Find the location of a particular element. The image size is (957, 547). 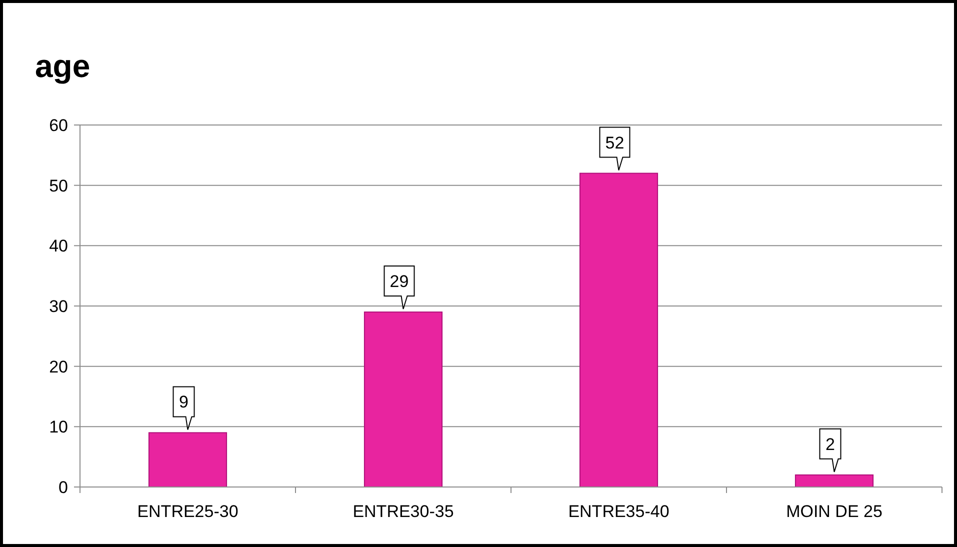

y-tick-label: 10 is located at coordinates (58, 427).